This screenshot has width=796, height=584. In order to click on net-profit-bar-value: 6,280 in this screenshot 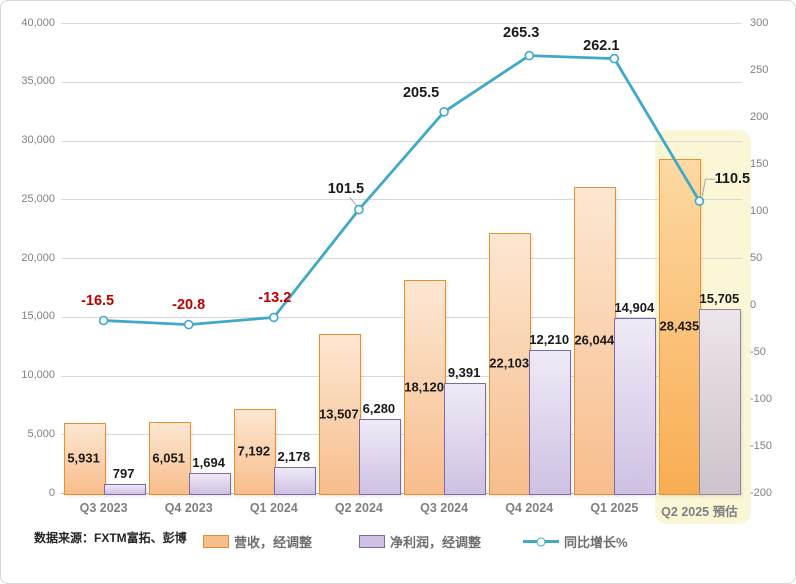, I will do `click(379, 409)`.